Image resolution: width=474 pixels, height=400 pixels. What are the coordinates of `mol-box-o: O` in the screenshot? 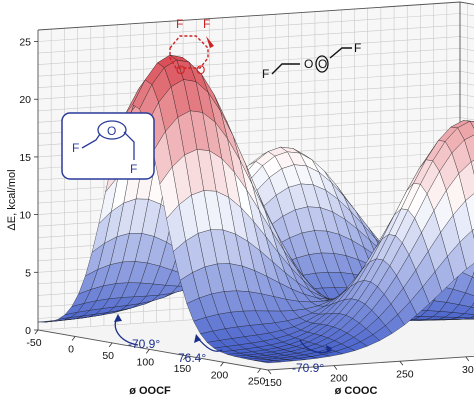 It's located at (111, 131).